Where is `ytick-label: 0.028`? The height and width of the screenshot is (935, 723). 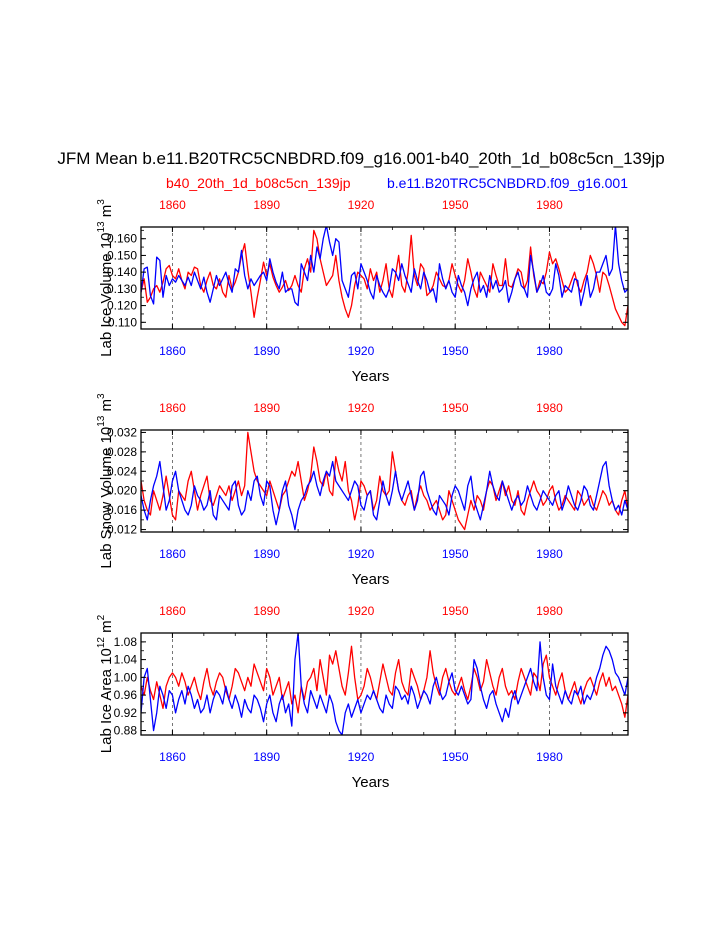 ytick-label: 0.028 is located at coordinates (122, 452).